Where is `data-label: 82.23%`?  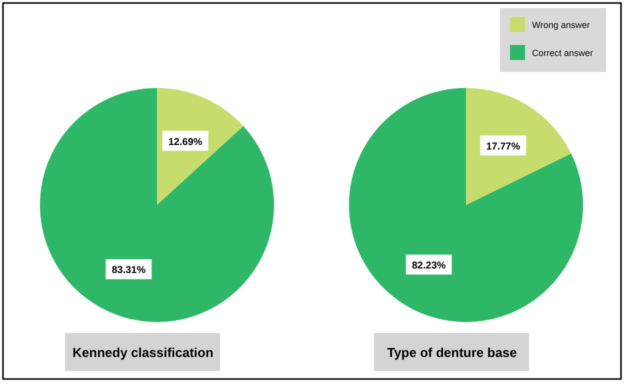
data-label: 82.23% is located at coordinates (429, 266).